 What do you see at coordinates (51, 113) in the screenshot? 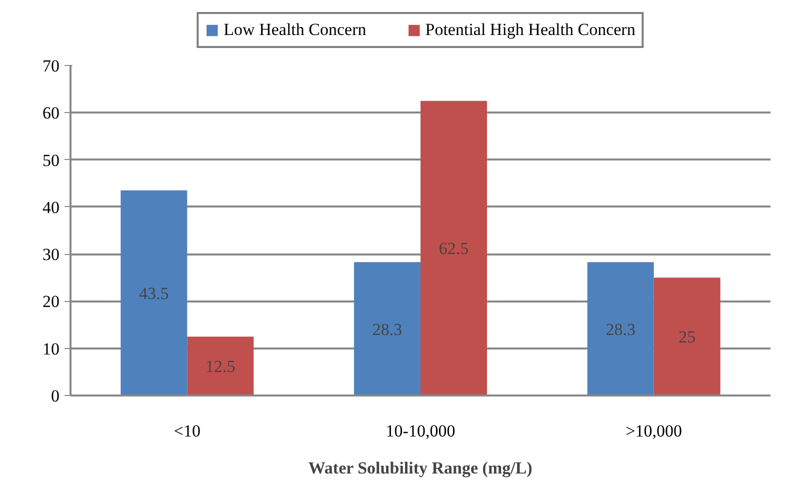
I see `y-tick-label: 60` at bounding box center [51, 113].